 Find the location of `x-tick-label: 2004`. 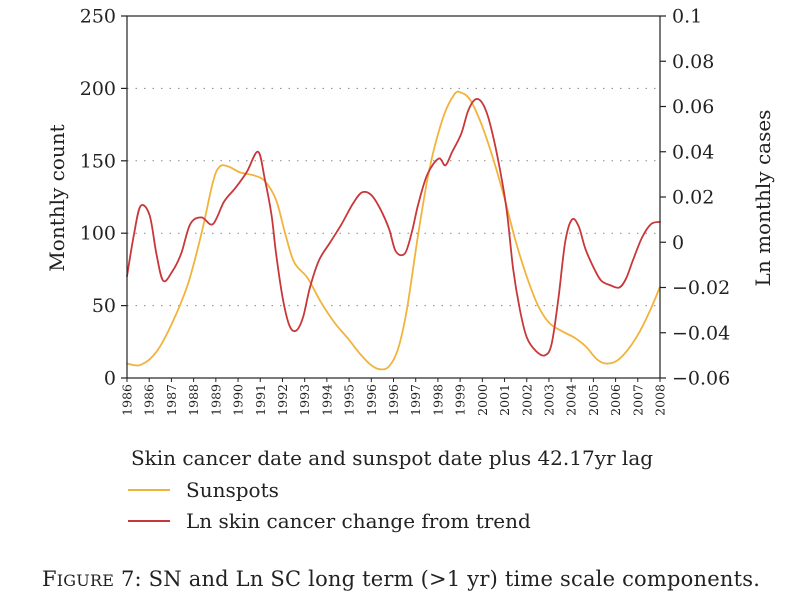

x-tick-label: 2004 is located at coordinates (571, 400).